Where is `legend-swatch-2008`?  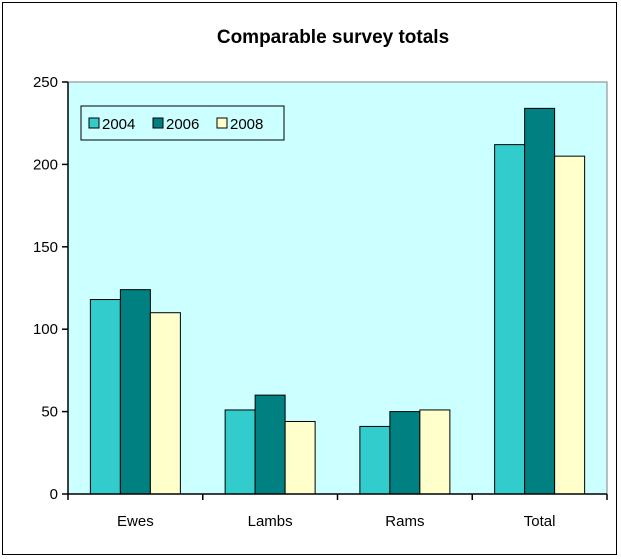
legend-swatch-2008 is located at coordinates (222, 123).